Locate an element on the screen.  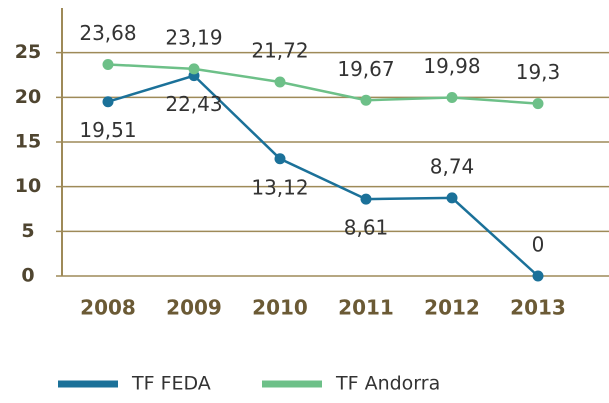
y-tick-label: 10 is located at coordinates (28, 186).